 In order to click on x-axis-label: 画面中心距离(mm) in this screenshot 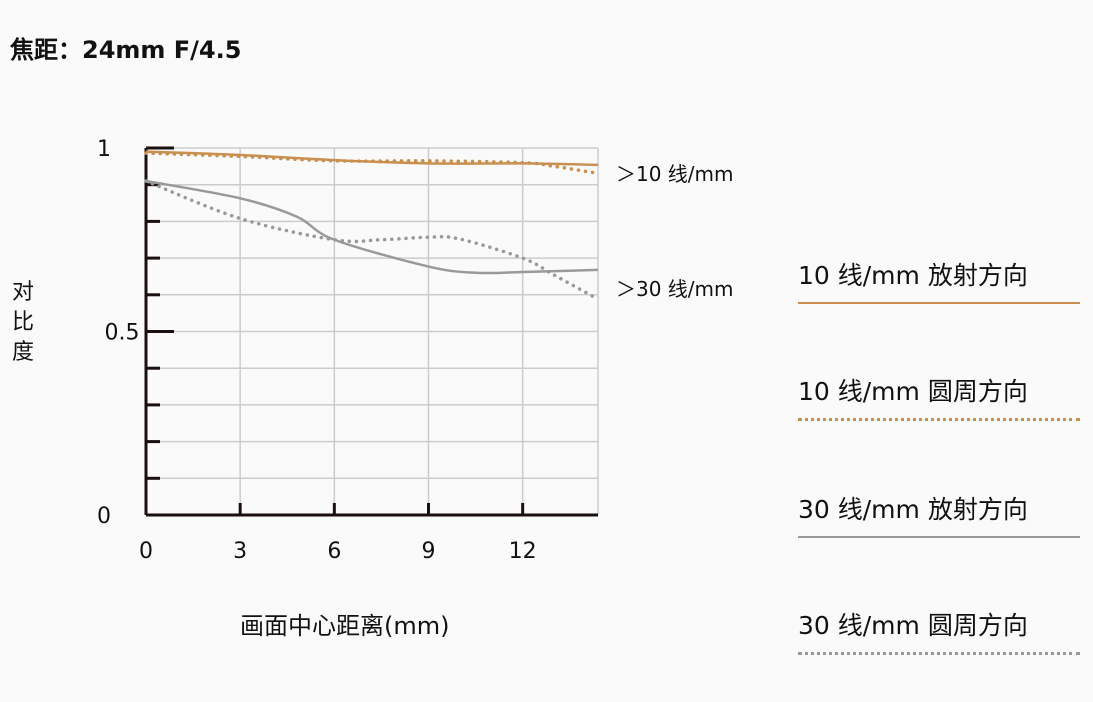, I will do `click(345, 626)`.